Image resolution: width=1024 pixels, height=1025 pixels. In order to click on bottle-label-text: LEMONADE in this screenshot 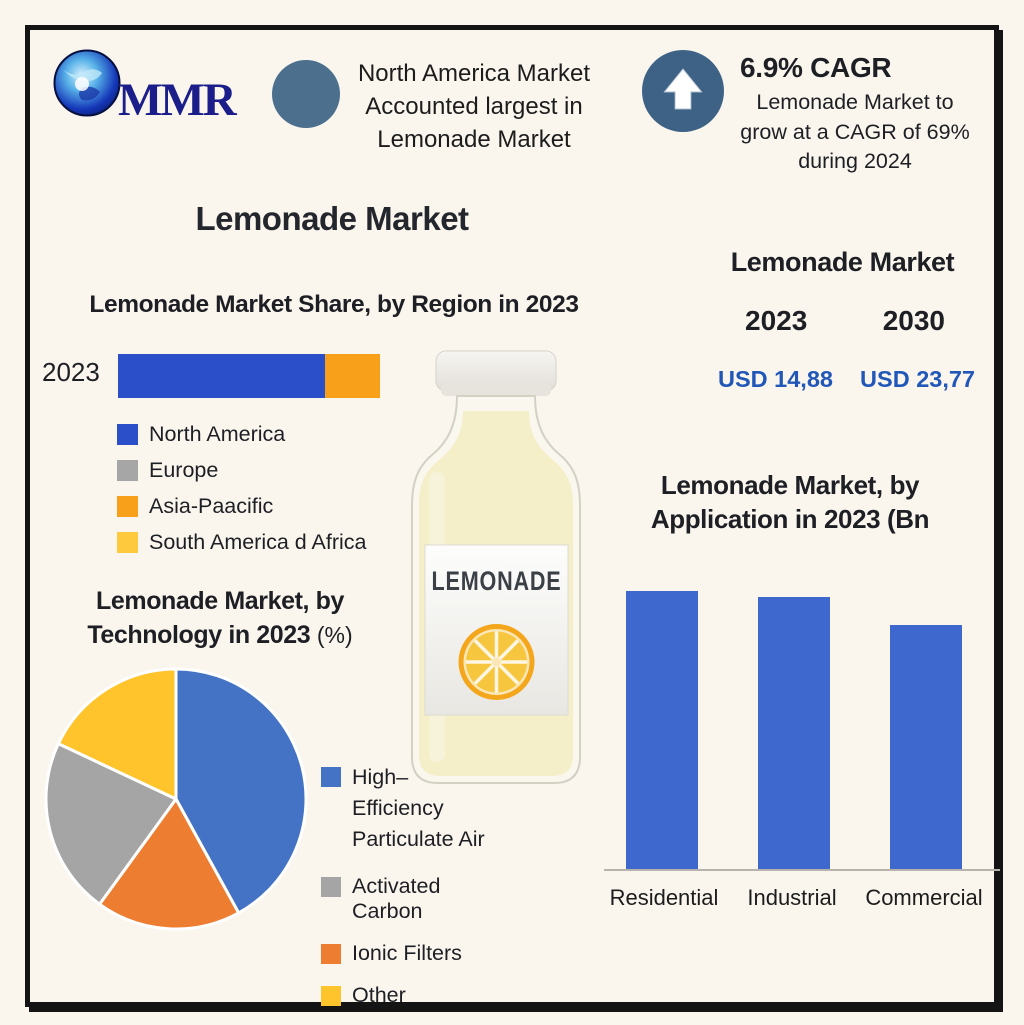, I will do `click(497, 581)`.